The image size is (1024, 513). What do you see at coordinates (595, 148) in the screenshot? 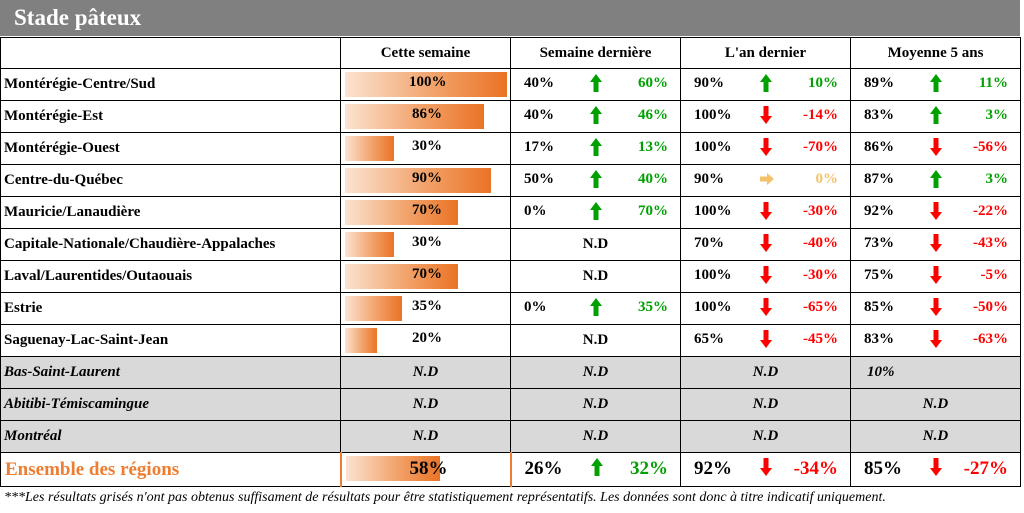
I see `last-week-cell: 17% 13%` at bounding box center [595, 148].